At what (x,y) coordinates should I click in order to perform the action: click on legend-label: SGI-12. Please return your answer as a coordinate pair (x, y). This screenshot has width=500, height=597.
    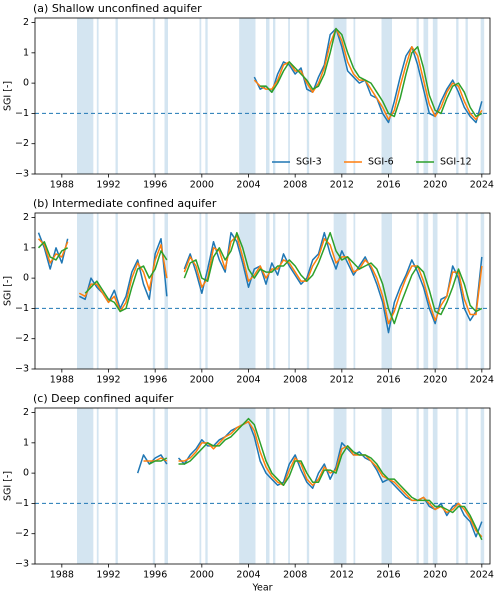
    Looking at the image, I should click on (456, 162).